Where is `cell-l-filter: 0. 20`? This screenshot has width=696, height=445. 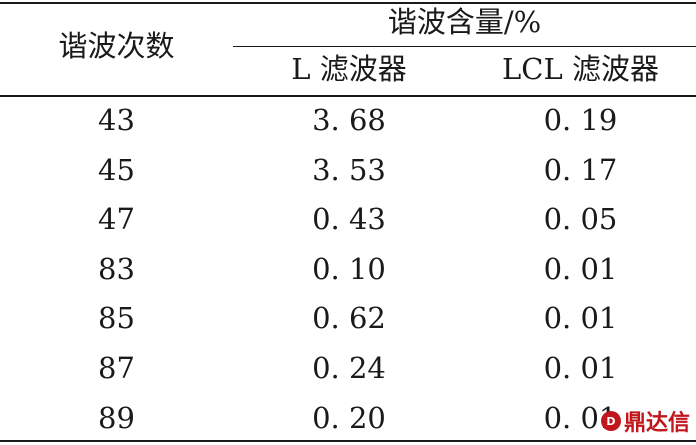 cell-l-filter: 0. 20 is located at coordinates (349, 417).